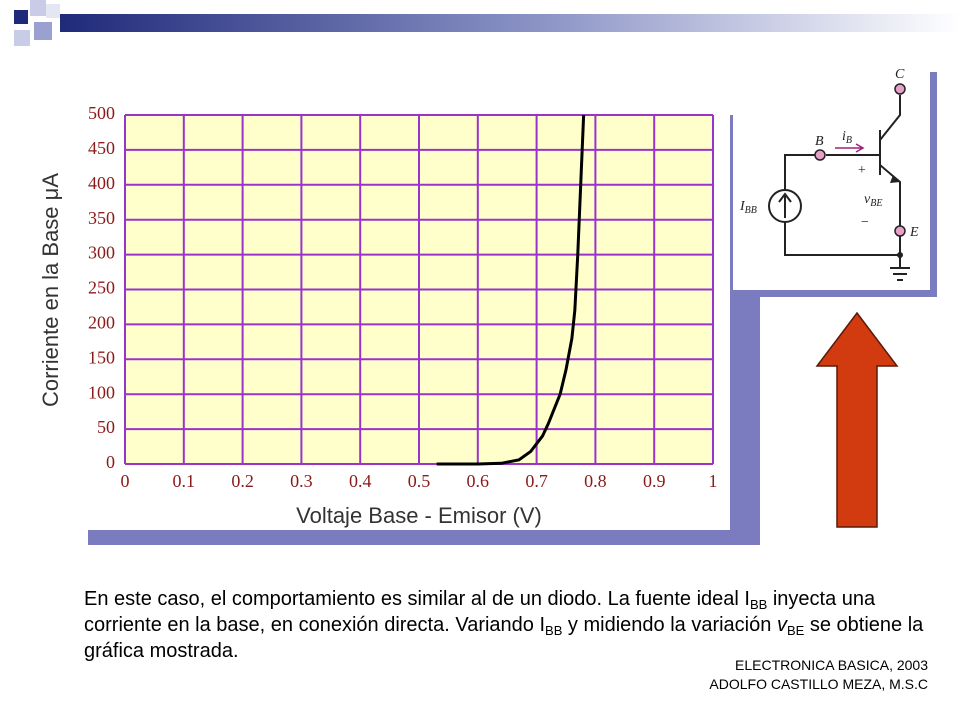 This screenshot has height=720, width=960. I want to click on text-run: y midiendo la variación, so click(669, 625).